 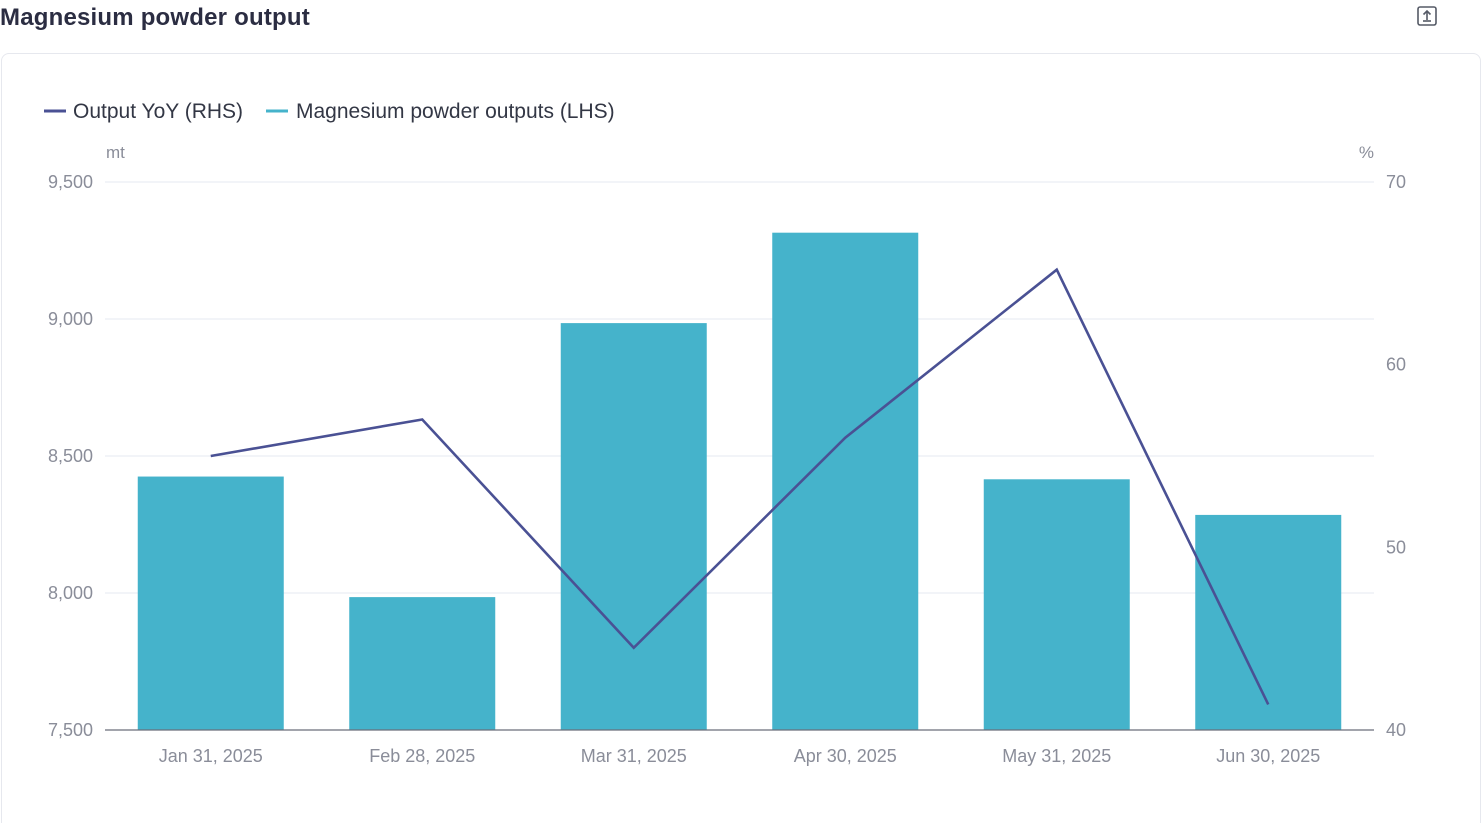 I want to click on right-tick-label: 50, so click(x=1396, y=547).